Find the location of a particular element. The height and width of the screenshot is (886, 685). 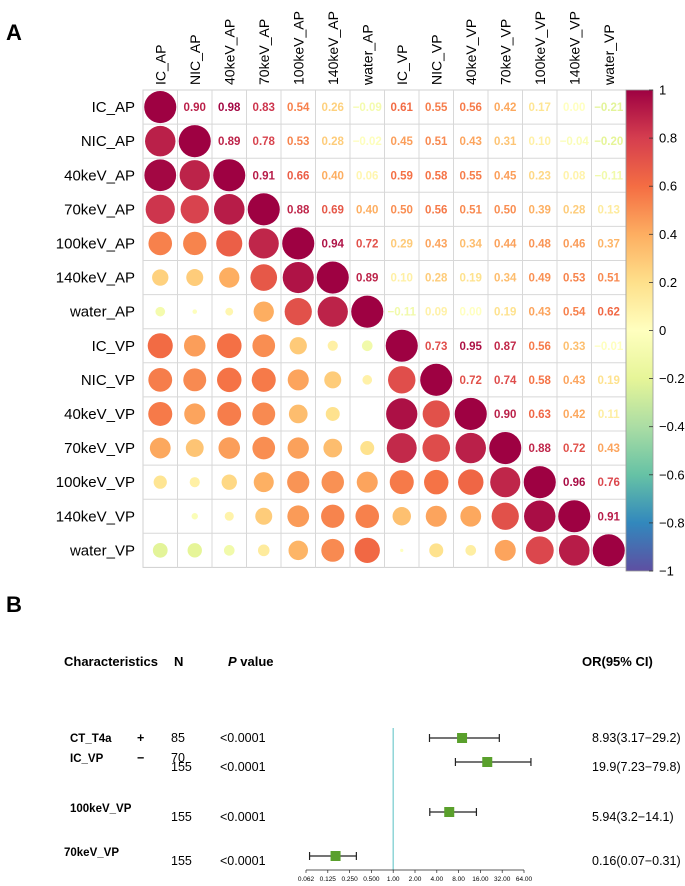

header-n: N is located at coordinates (178, 661).